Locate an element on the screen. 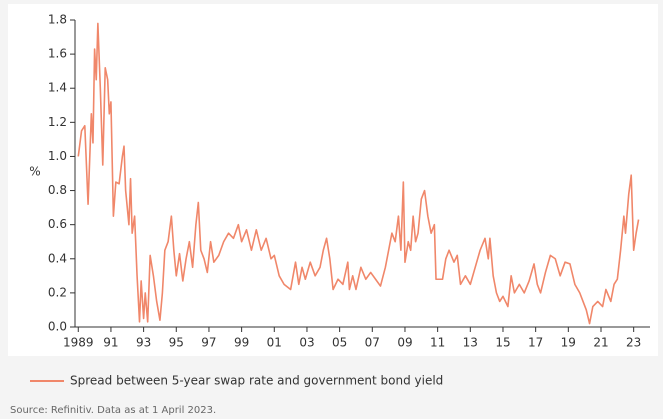  x-tick-label: 95 is located at coordinates (176, 343).